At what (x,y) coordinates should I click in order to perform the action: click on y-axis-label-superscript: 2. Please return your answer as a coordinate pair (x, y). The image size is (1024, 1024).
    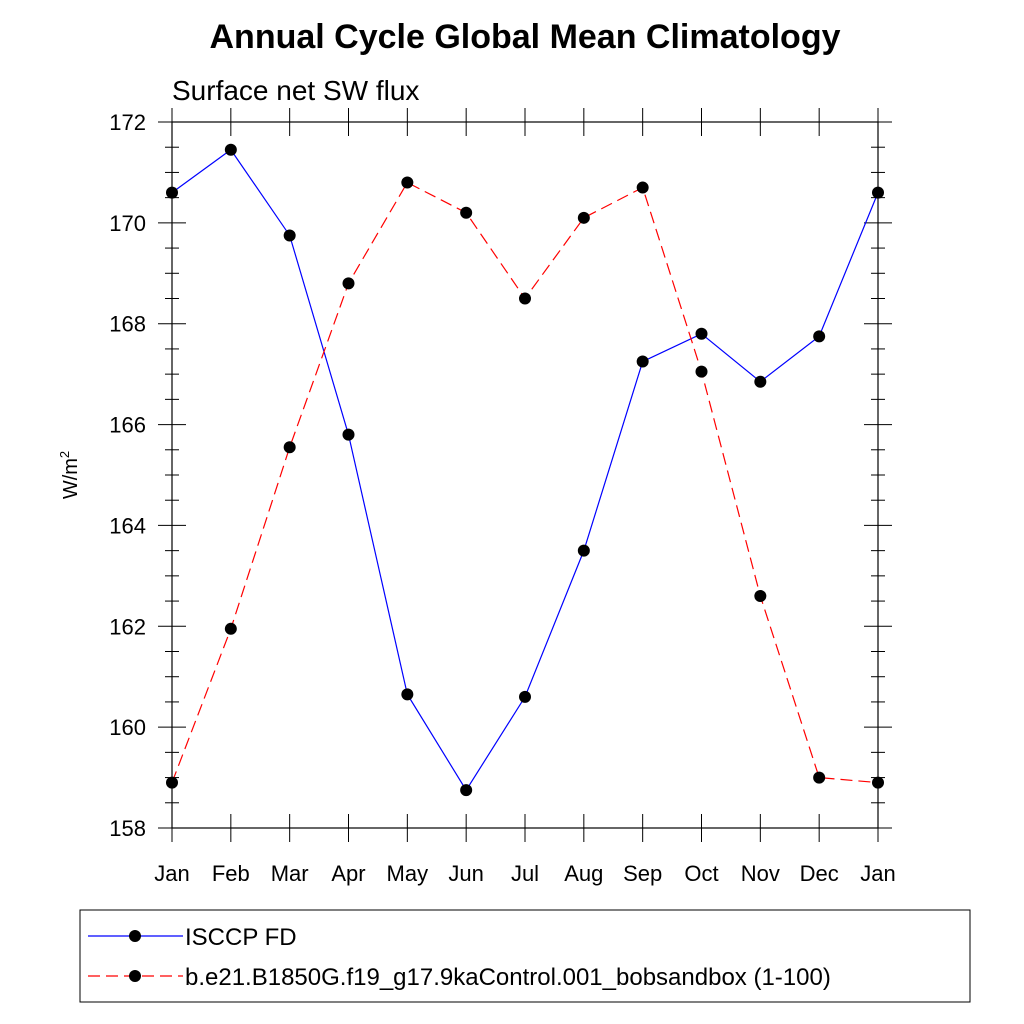
    Looking at the image, I should click on (64, 454).